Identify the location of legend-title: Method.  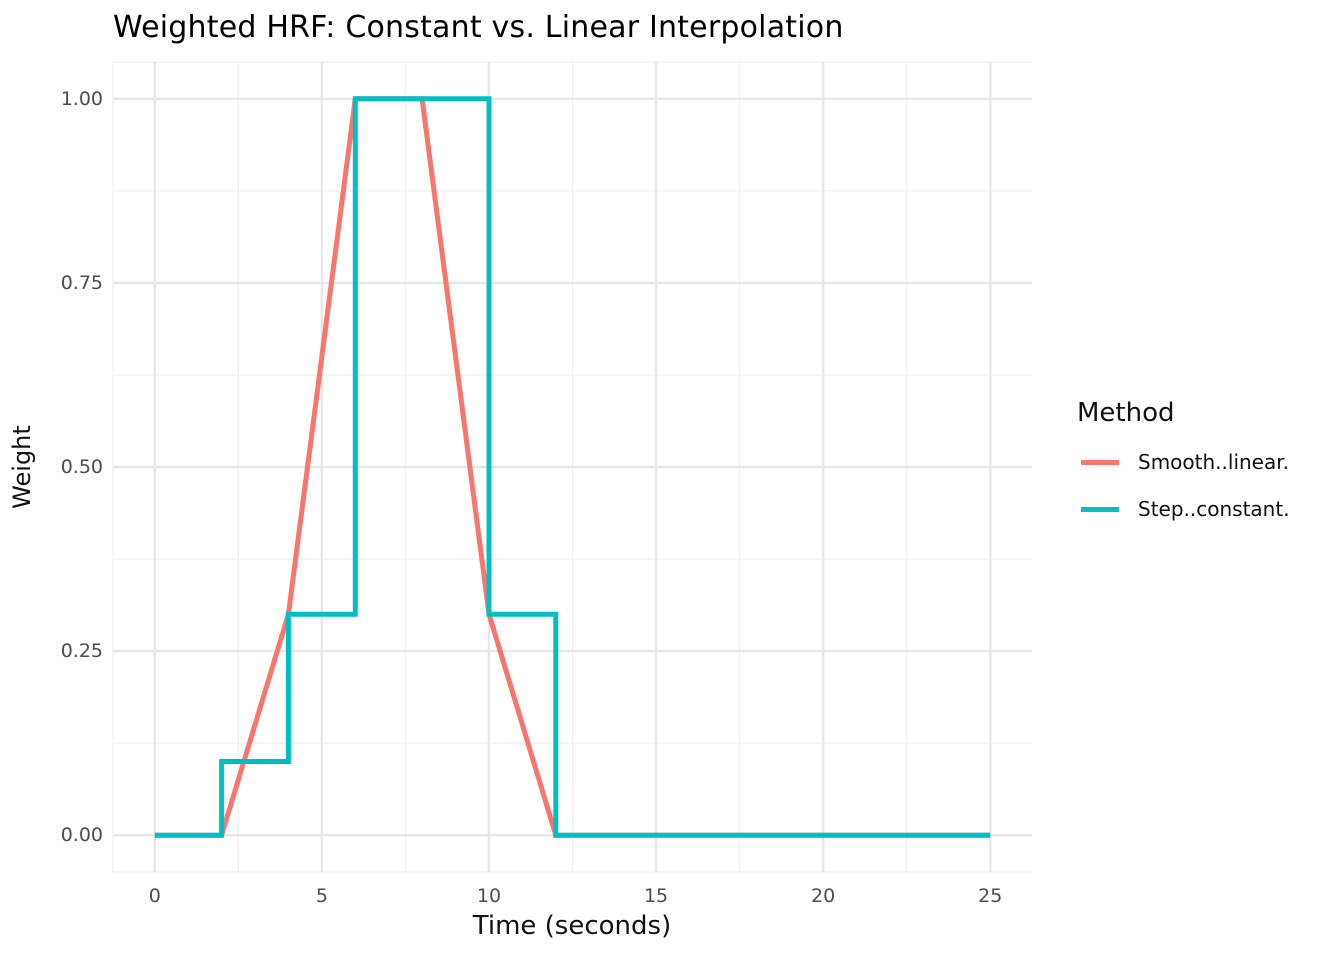
(1126, 413).